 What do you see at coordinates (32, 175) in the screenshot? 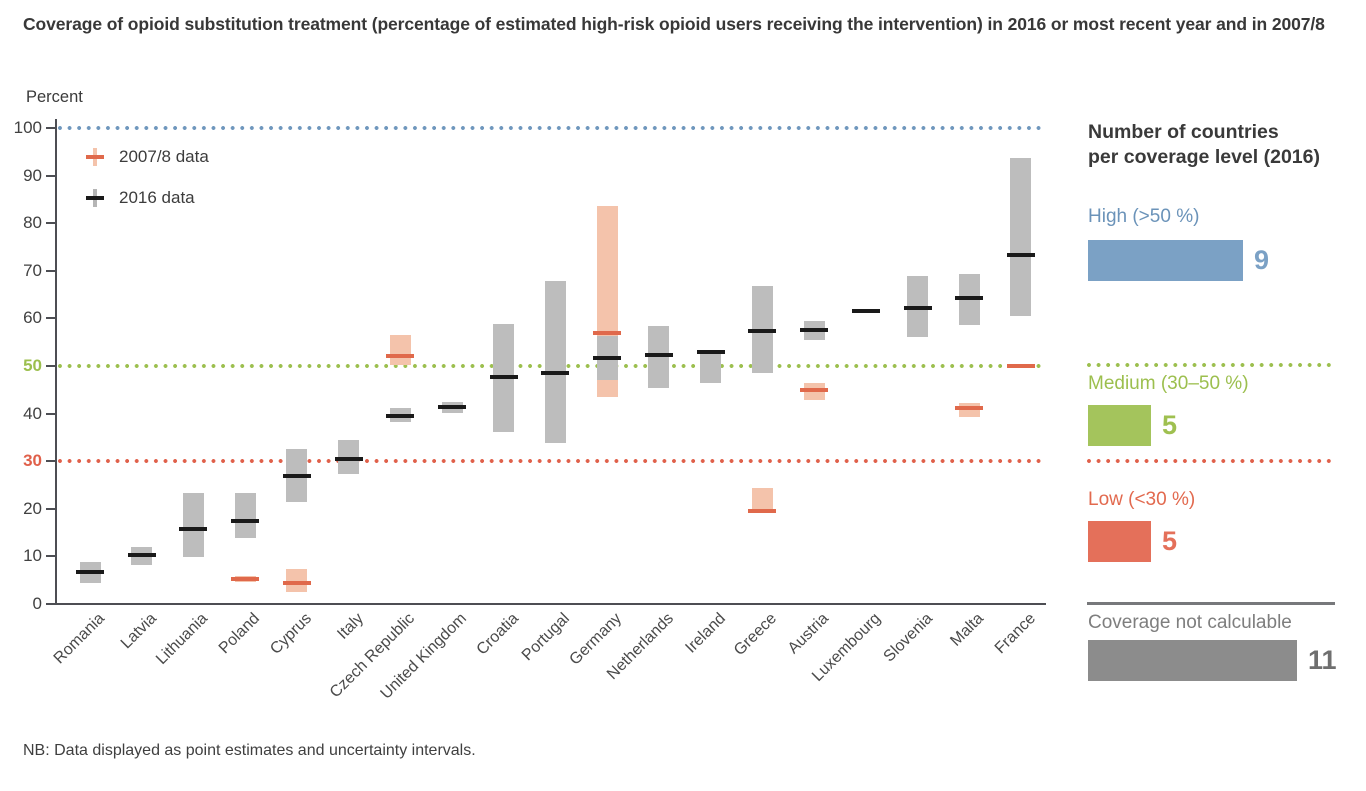
I see `y-tick-label-90: 90` at bounding box center [32, 175].